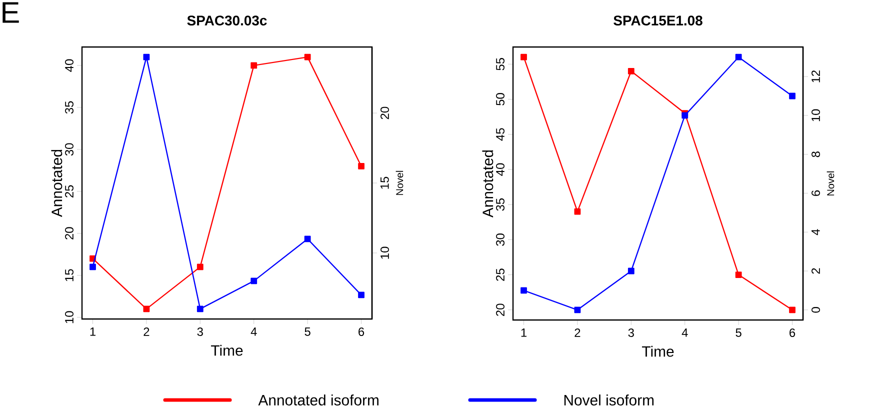  Describe the element at coordinates (816, 155) in the screenshot. I see `y2-tick-label: 8` at that location.